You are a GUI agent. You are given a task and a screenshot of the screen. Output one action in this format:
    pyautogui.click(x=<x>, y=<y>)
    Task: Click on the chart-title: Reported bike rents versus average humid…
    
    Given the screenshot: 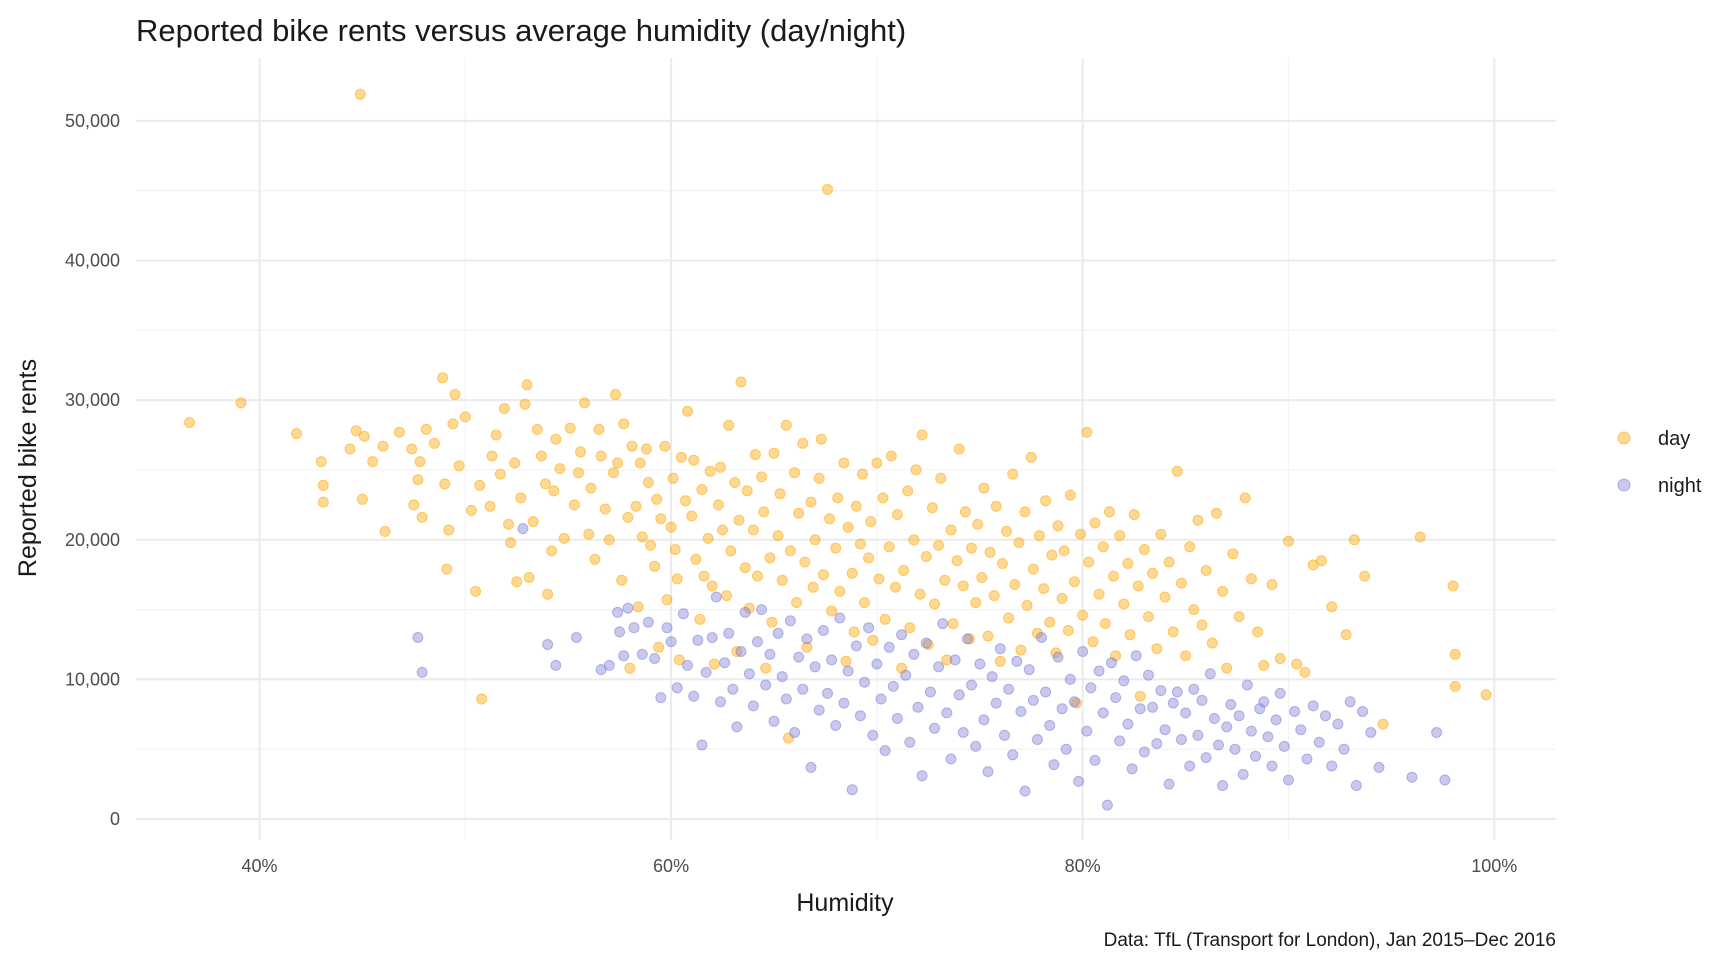 What is the action you would take?
    pyautogui.click(x=521, y=30)
    